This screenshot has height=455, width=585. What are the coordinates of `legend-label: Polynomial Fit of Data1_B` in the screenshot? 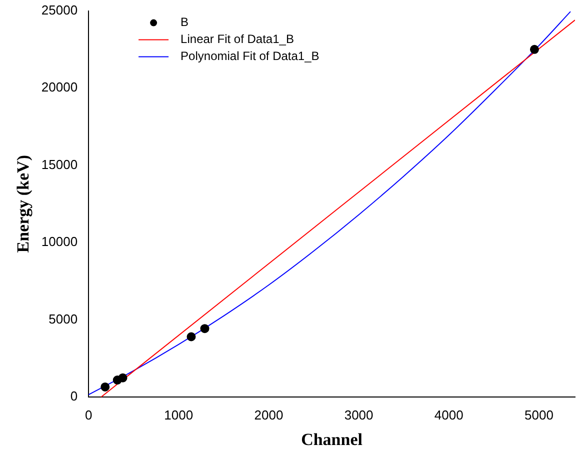 It's located at (250, 56).